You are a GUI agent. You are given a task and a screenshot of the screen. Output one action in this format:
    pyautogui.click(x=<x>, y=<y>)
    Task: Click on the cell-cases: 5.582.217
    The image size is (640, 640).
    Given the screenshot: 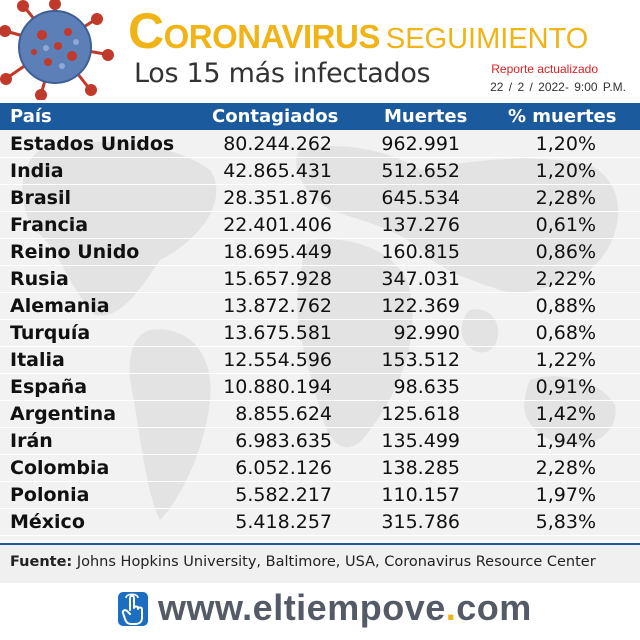 What is the action you would take?
    pyautogui.click(x=283, y=495)
    